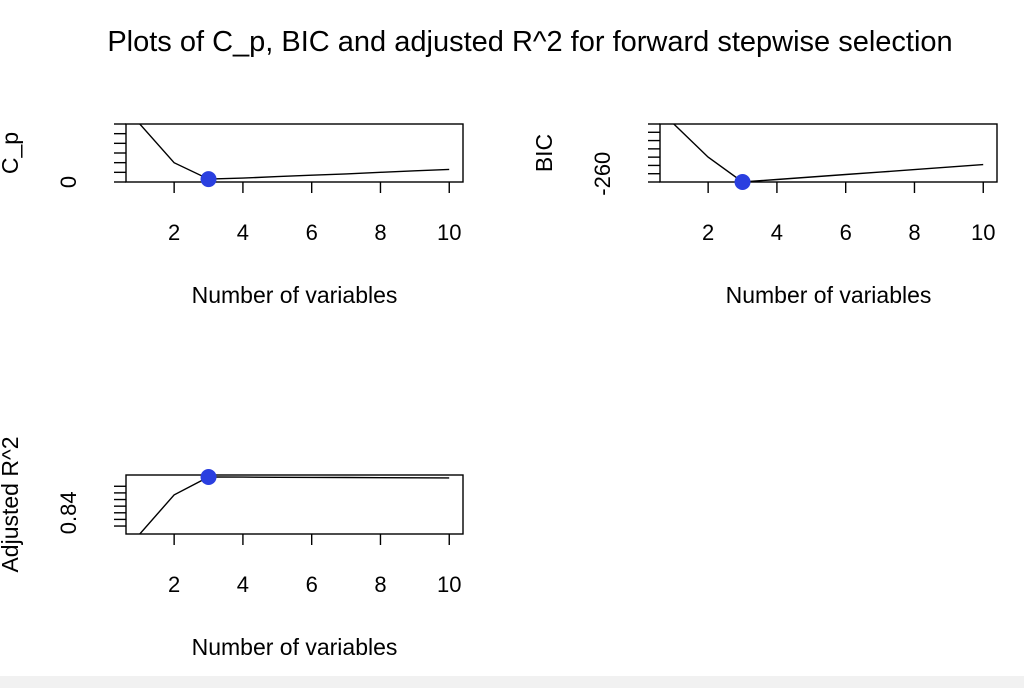 This screenshot has height=688, width=1024. I want to click on bottom-band, so click(512, 682).